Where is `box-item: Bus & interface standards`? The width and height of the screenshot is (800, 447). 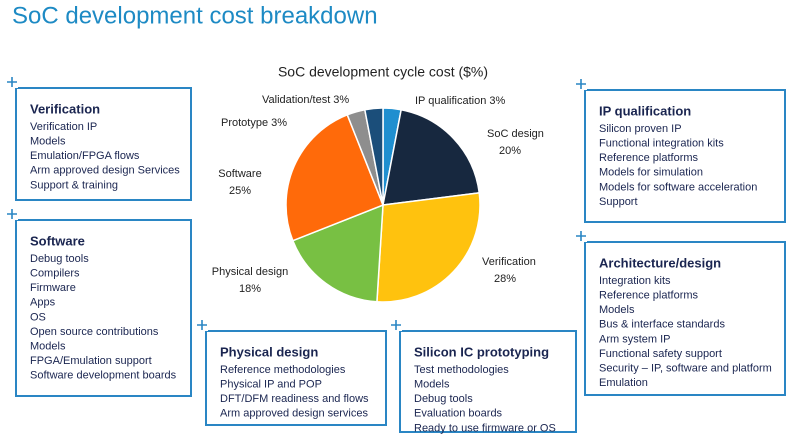
box-item: Bus & interface standards is located at coordinates (662, 325).